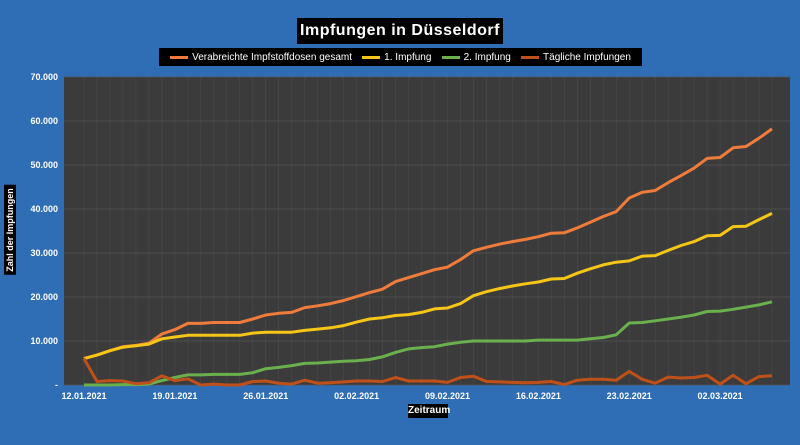 This screenshot has width=800, height=445. Describe the element at coordinates (56, 385) in the screenshot. I see `y-tick-label: -` at that location.